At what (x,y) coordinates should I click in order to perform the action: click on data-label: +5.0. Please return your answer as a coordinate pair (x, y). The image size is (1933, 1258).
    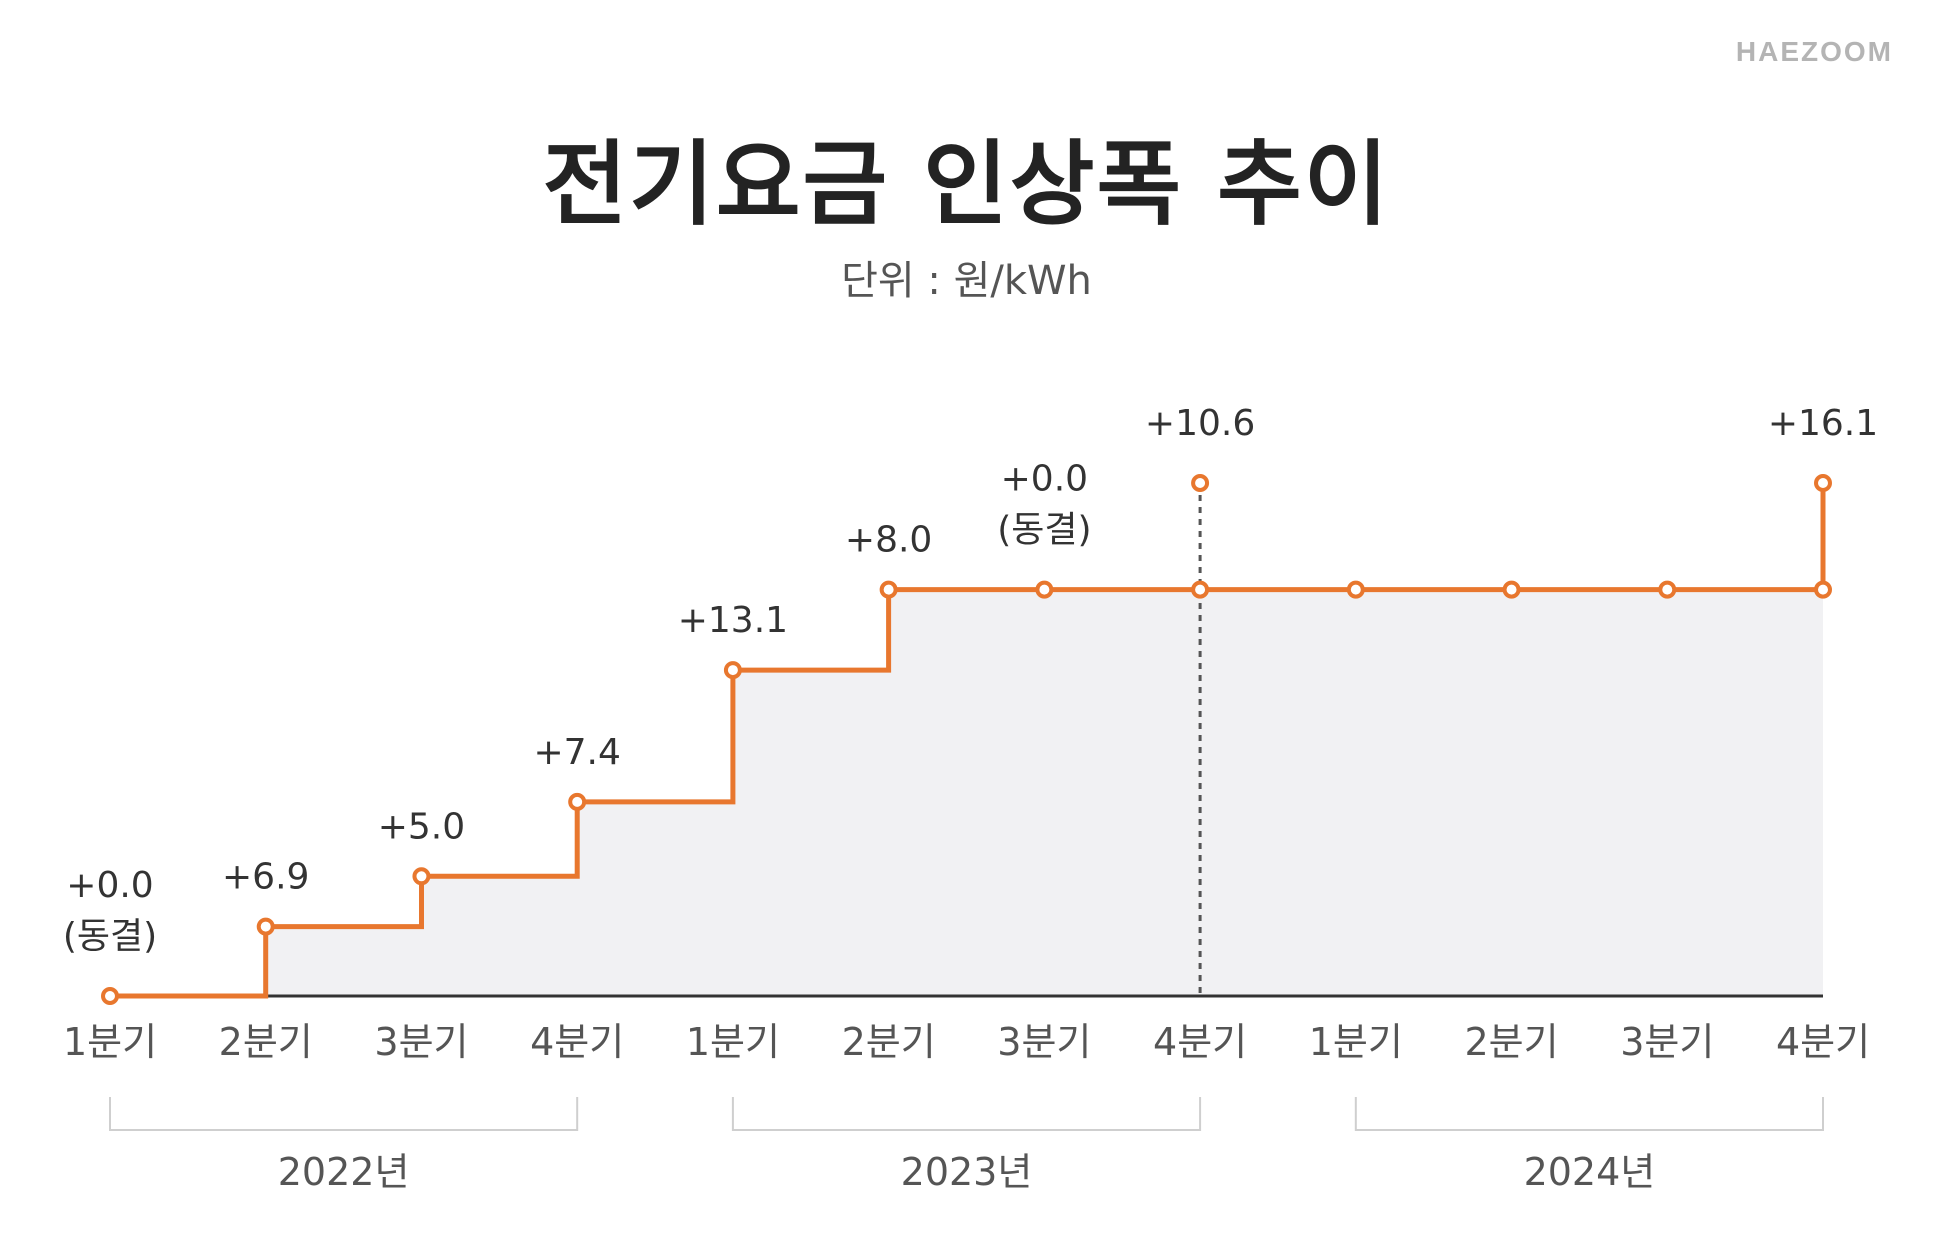
    Looking at the image, I should click on (421, 826).